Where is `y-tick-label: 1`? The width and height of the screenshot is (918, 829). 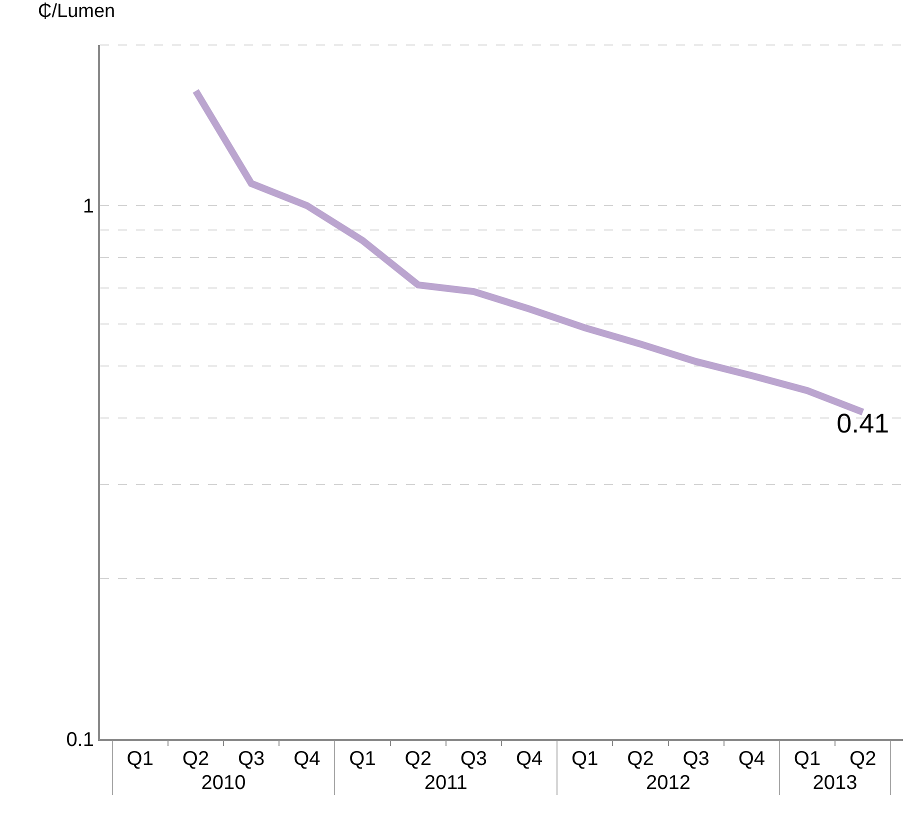 y-tick-label: 1 is located at coordinates (88, 207).